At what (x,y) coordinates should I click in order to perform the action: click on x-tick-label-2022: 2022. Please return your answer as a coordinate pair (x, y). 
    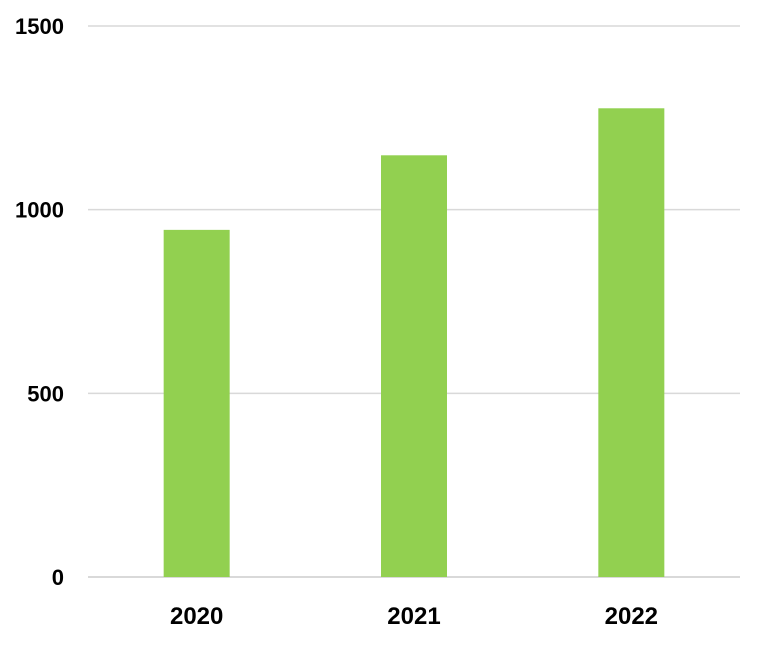
    Looking at the image, I should click on (631, 616).